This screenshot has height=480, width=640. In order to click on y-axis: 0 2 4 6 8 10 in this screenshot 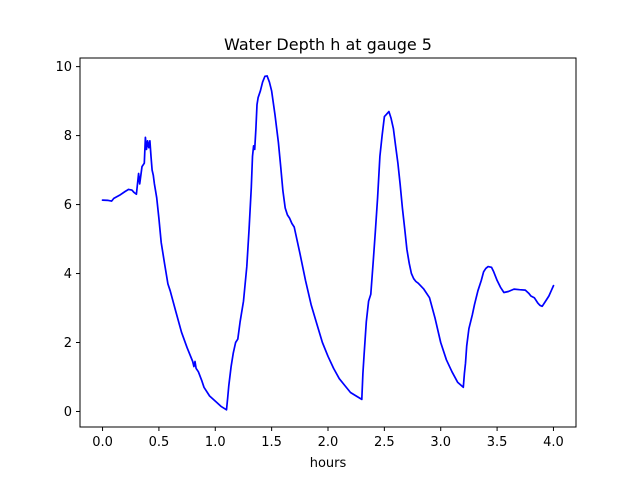, I will do `click(67, 240)`.